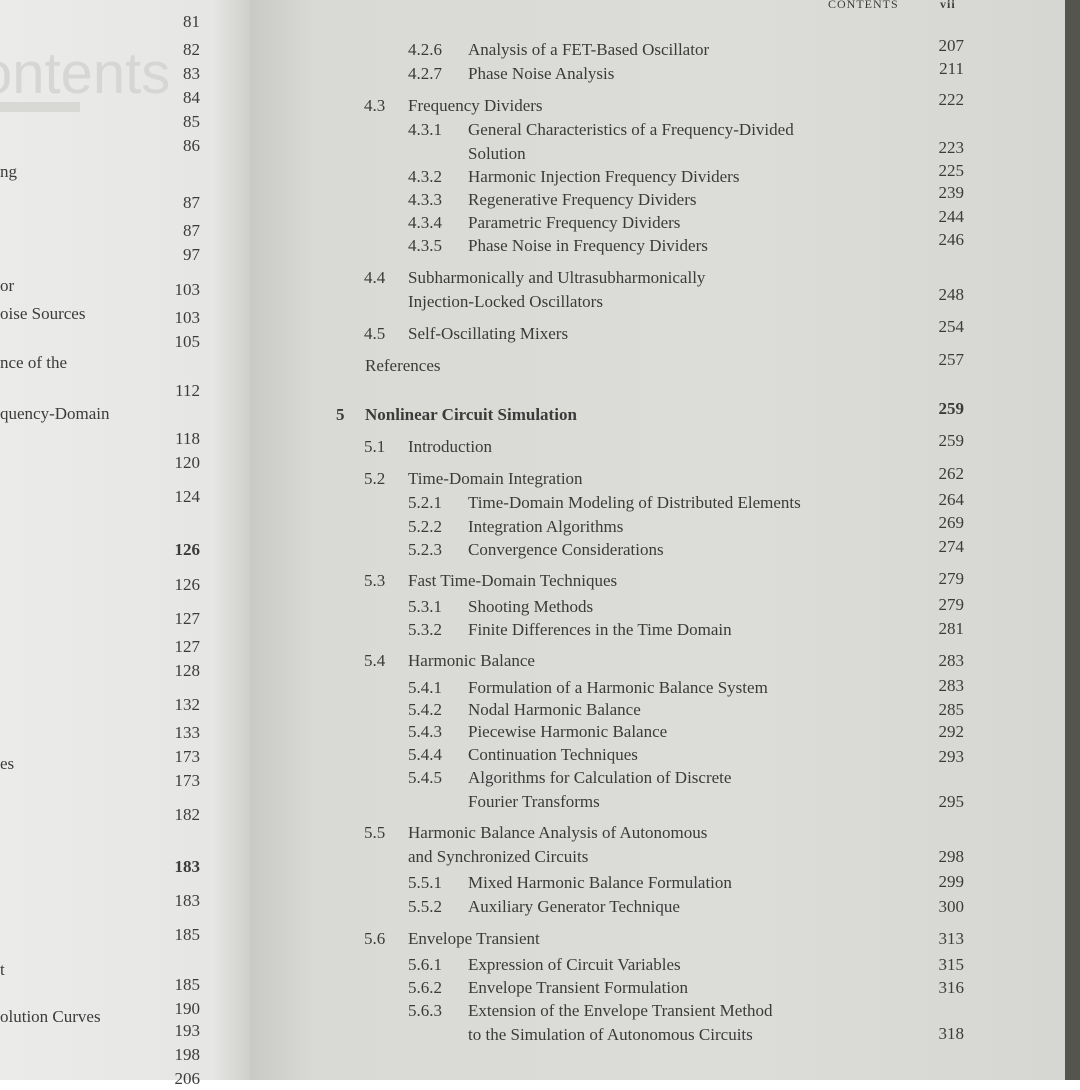  What do you see at coordinates (475, 105) in the screenshot?
I see `entry-title: Frequency Dividers` at bounding box center [475, 105].